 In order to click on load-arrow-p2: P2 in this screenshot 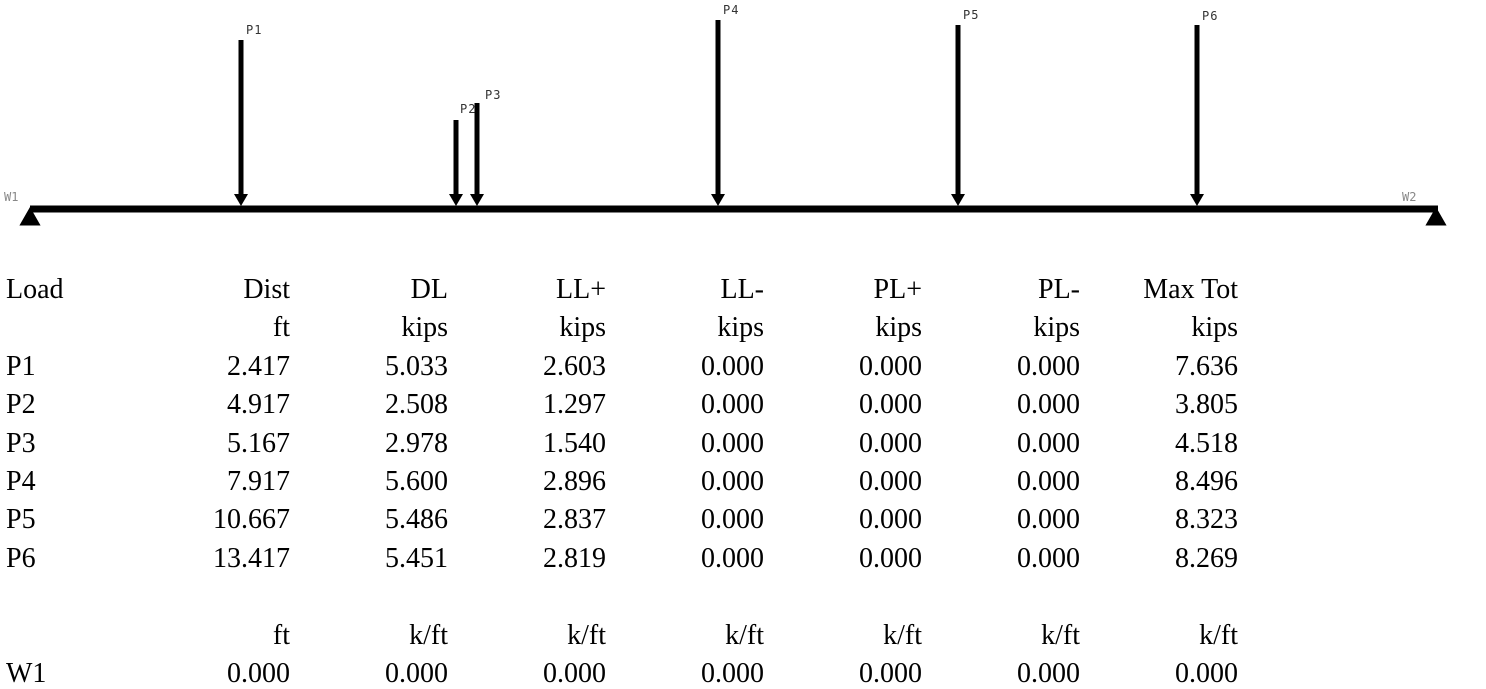, I will do `click(462, 154)`.